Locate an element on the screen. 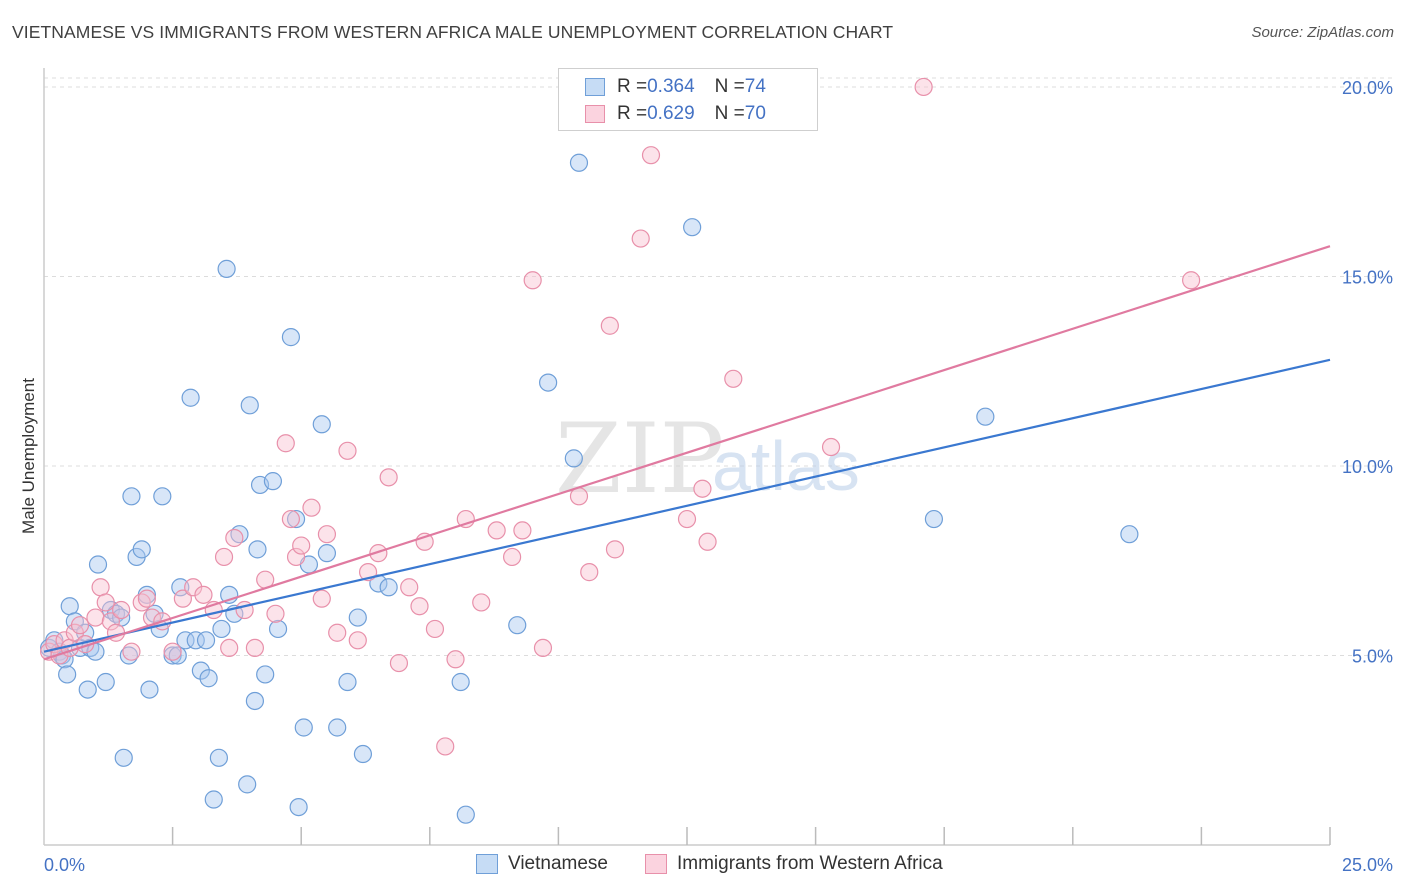 The image size is (1406, 892). legend-n-label: N = is located at coordinates (729, 113).